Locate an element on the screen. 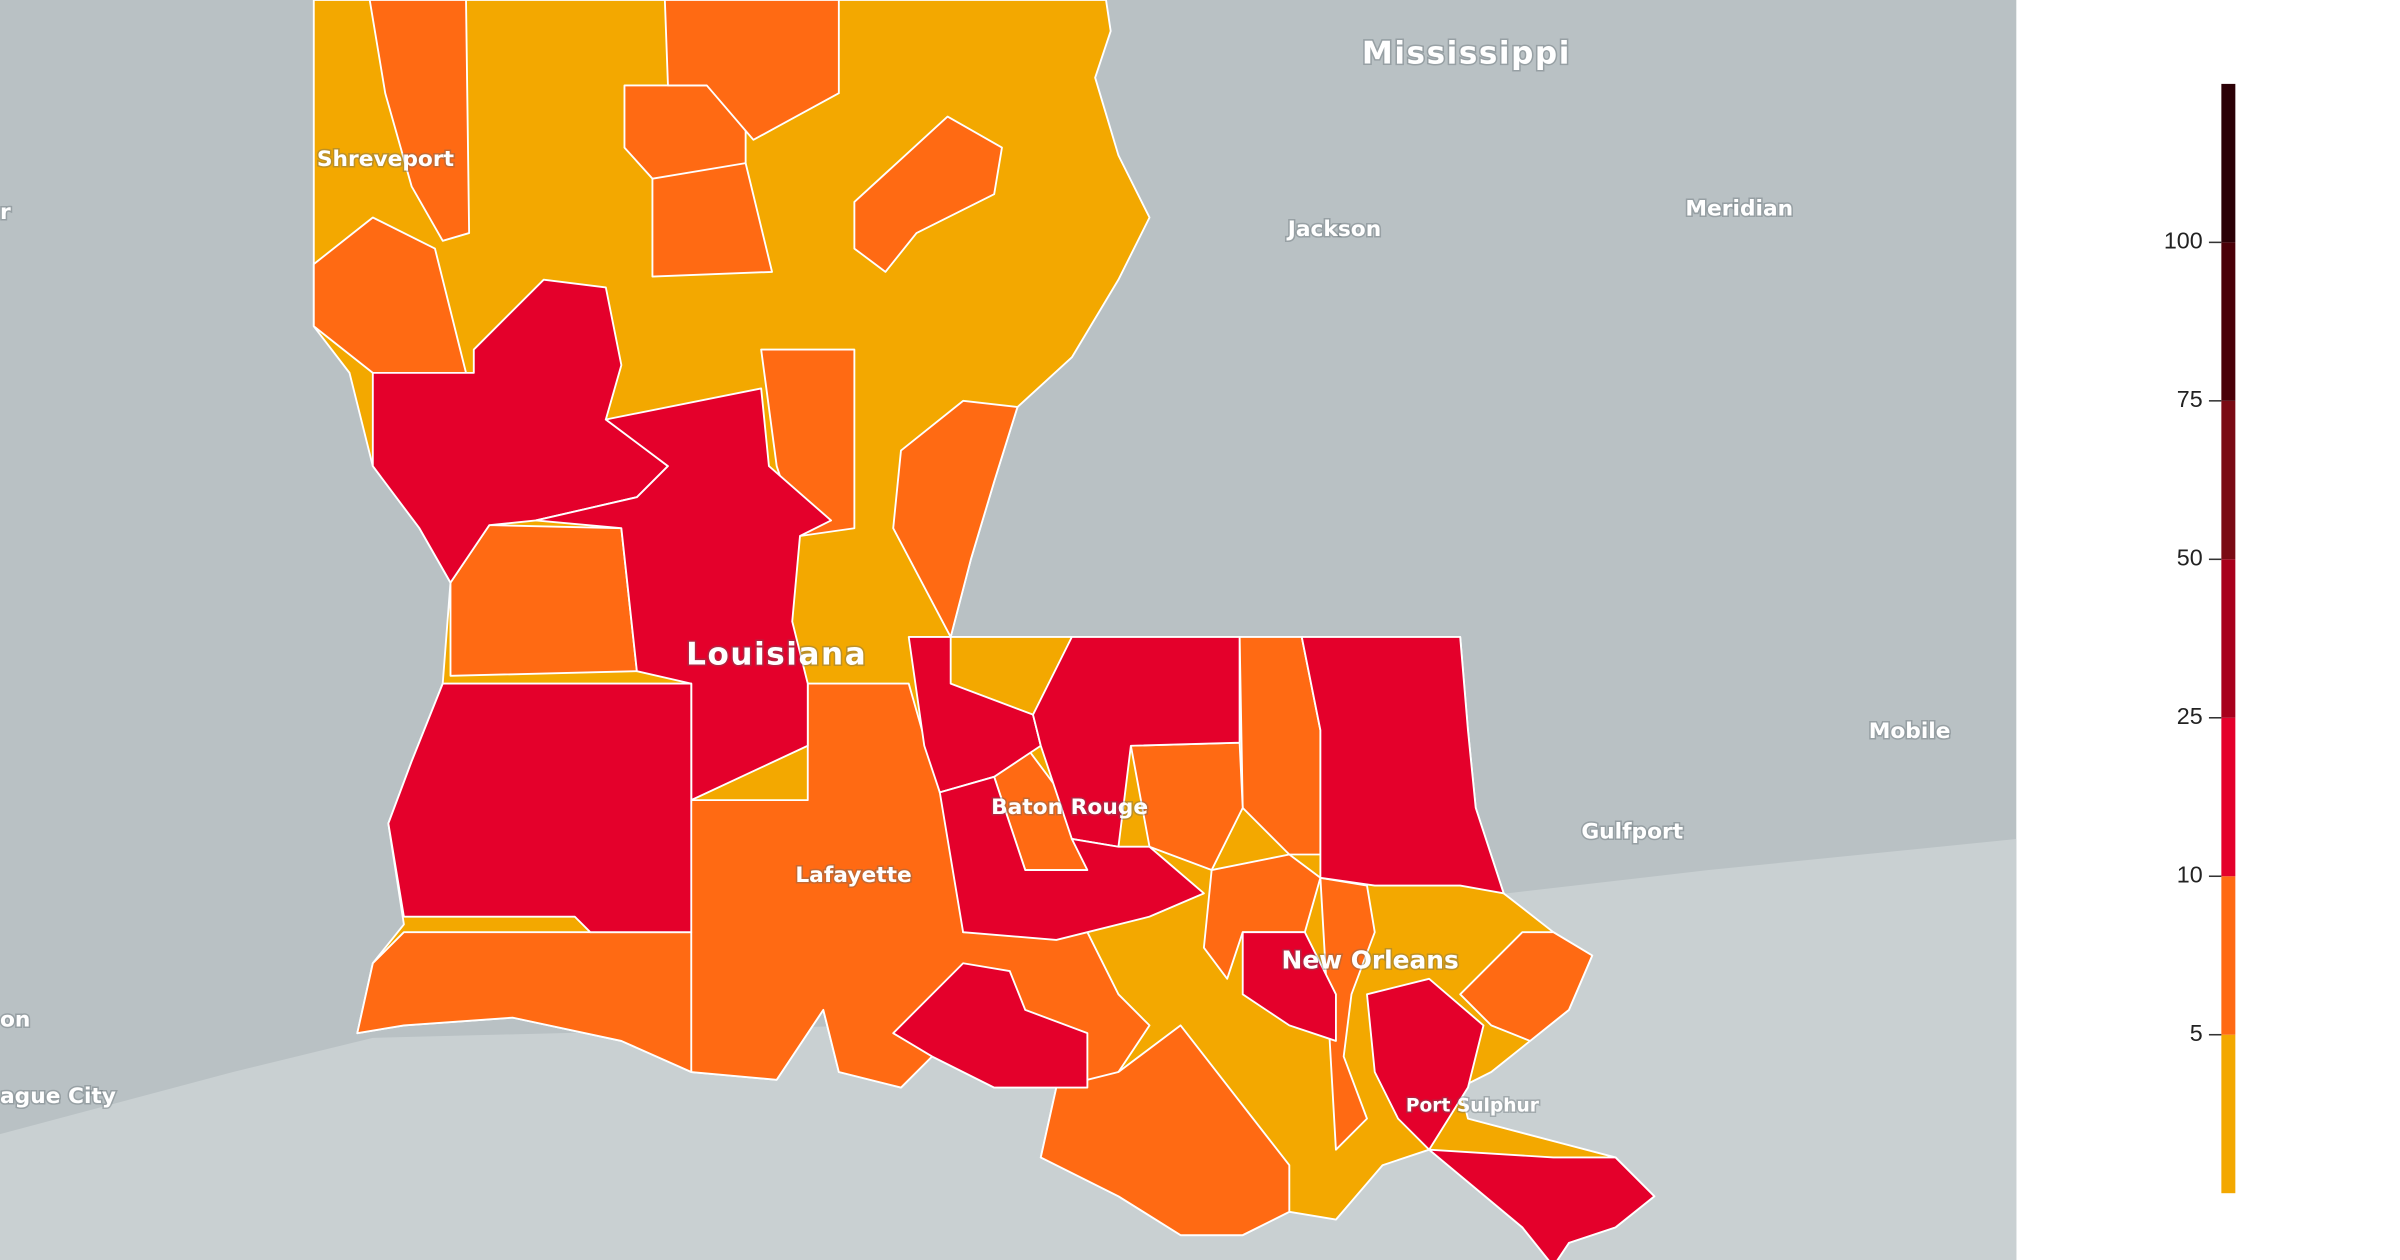  legend: 5 10 25 50 75 100 is located at coordinates (2200, 638).